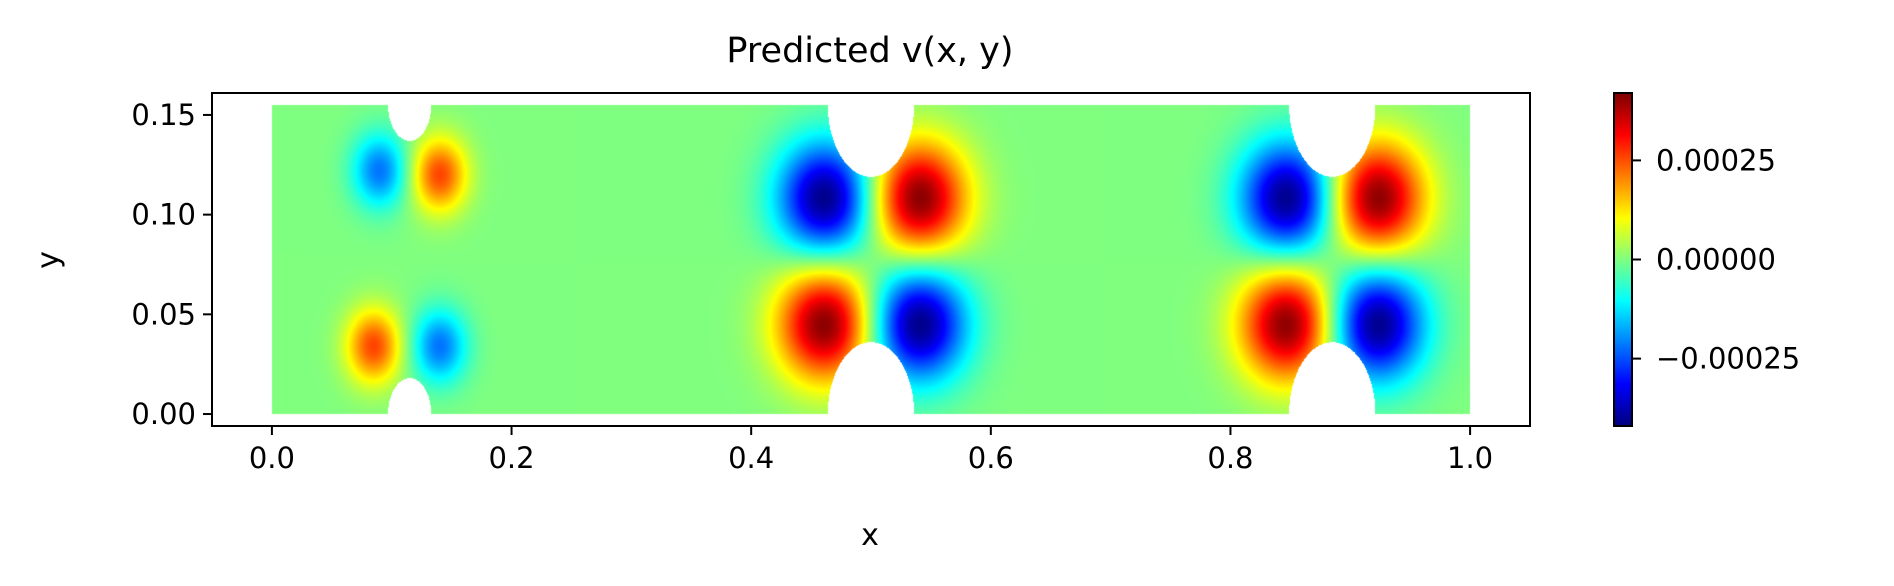 This screenshot has height=586, width=1894. I want to click on y-tick-label: 0.00, so click(163, 414).